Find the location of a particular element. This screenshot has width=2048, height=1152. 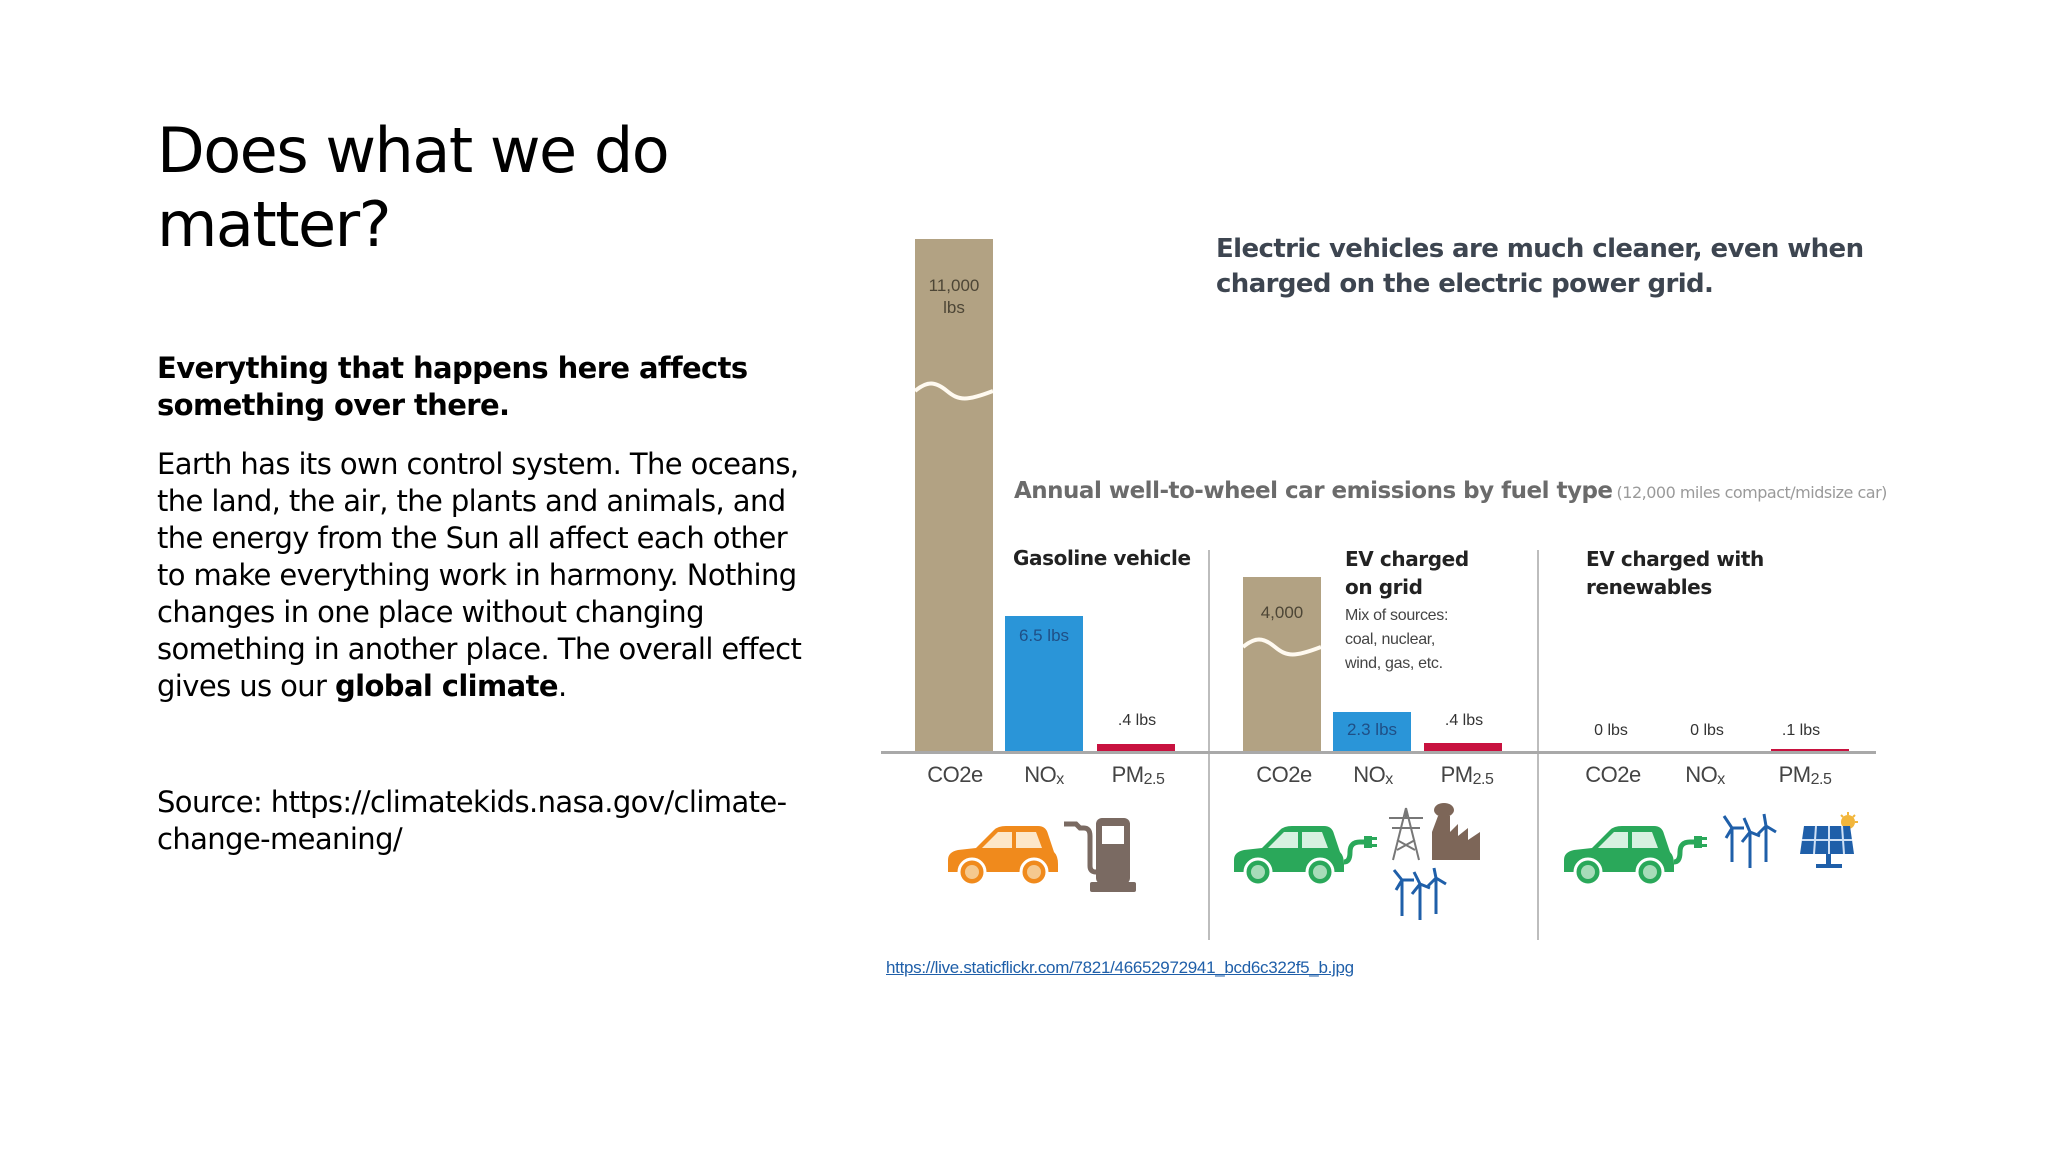

solar-panel-icon is located at coordinates (1829, 840).